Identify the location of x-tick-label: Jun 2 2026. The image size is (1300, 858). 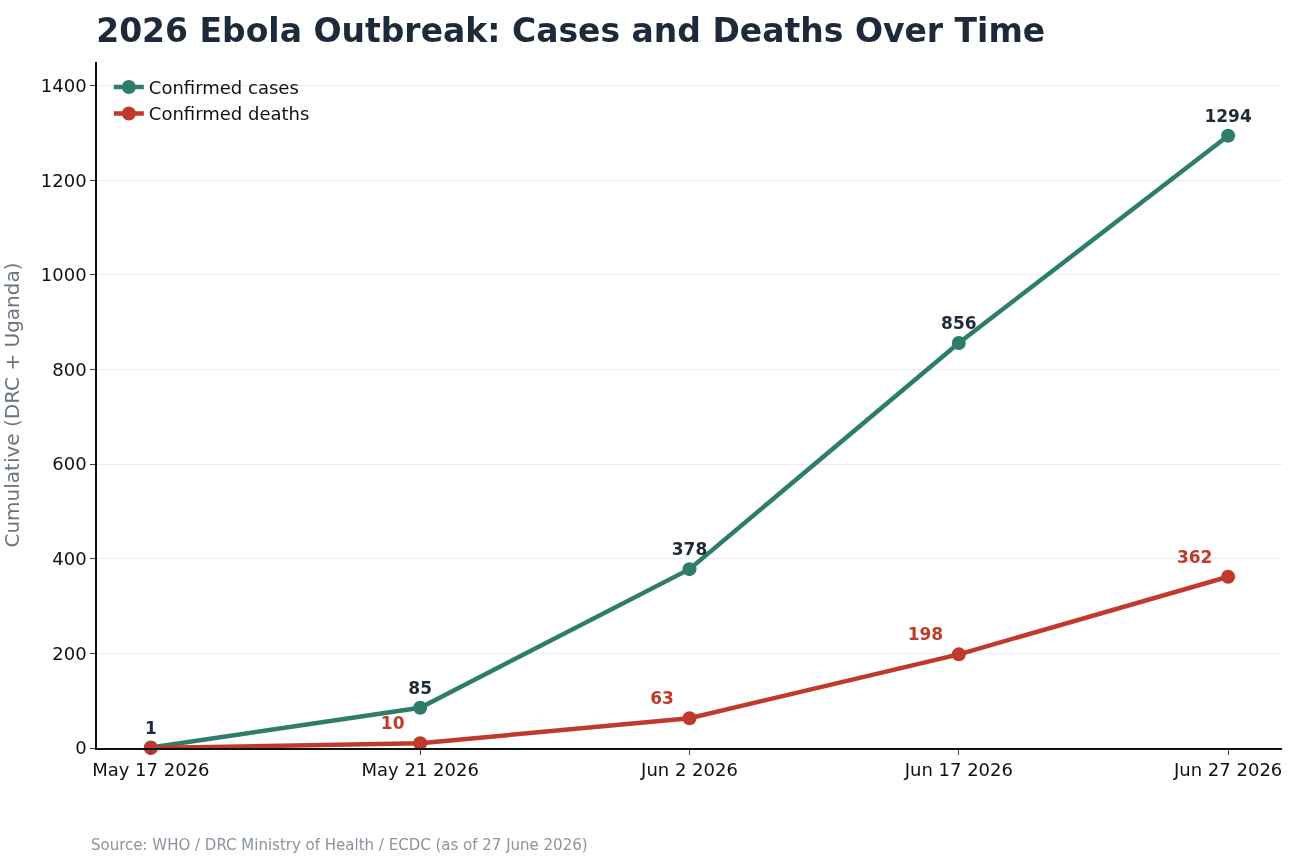
(689, 770).